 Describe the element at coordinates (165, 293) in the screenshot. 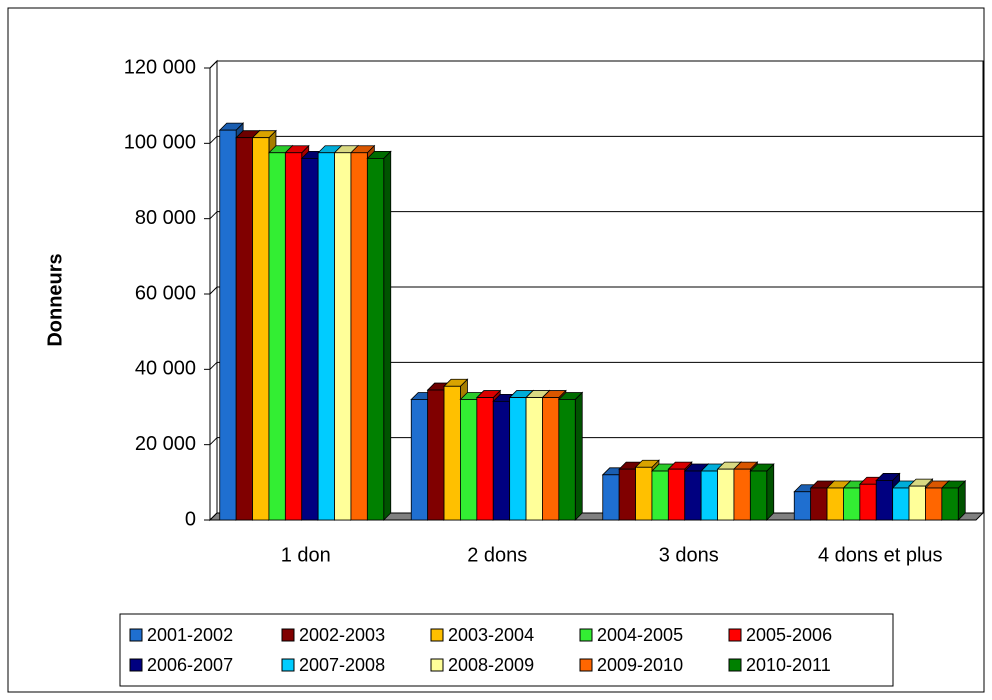

I see `y-tick-label: 60 000` at that location.